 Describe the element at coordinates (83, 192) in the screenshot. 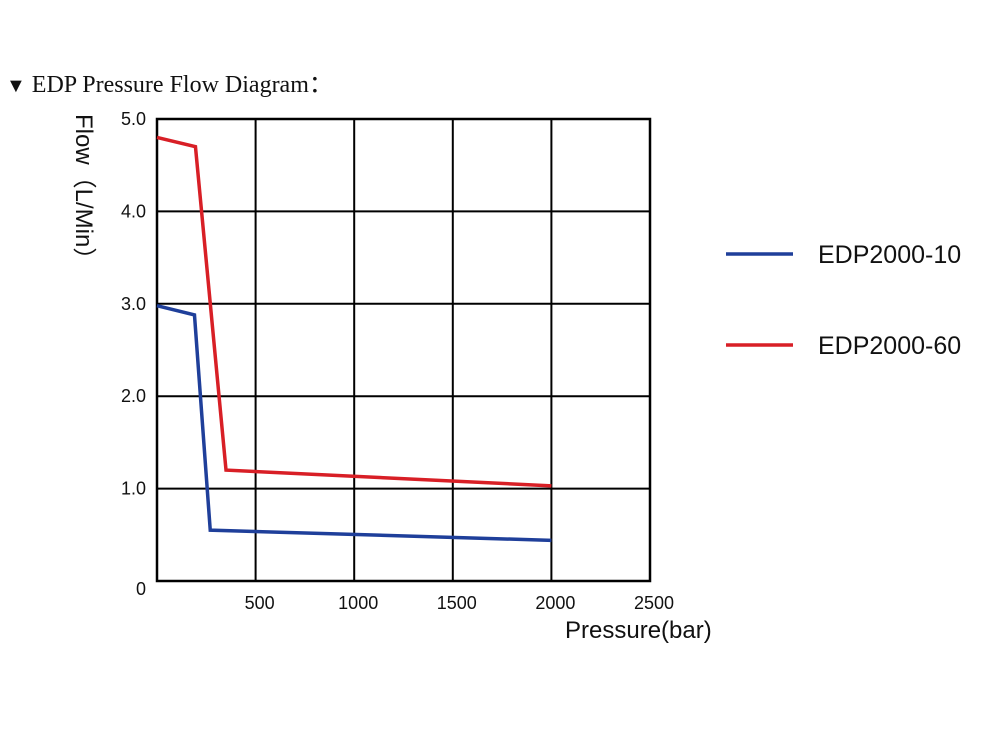

I see `y-axis-title: Flow（L/Min）` at that location.